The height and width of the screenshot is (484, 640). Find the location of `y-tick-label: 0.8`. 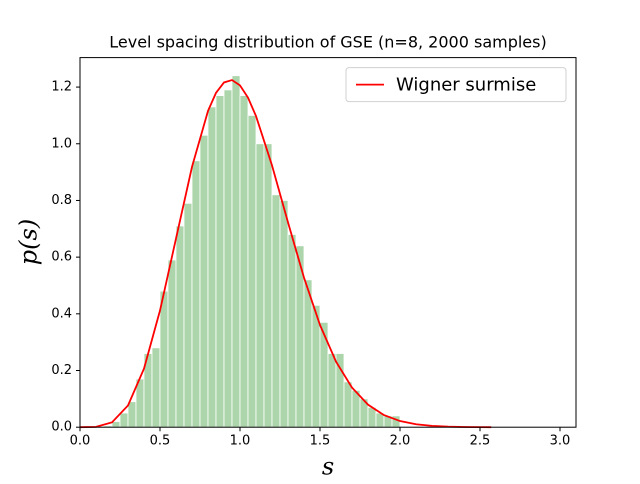

y-tick-label: 0.8 is located at coordinates (61, 200).